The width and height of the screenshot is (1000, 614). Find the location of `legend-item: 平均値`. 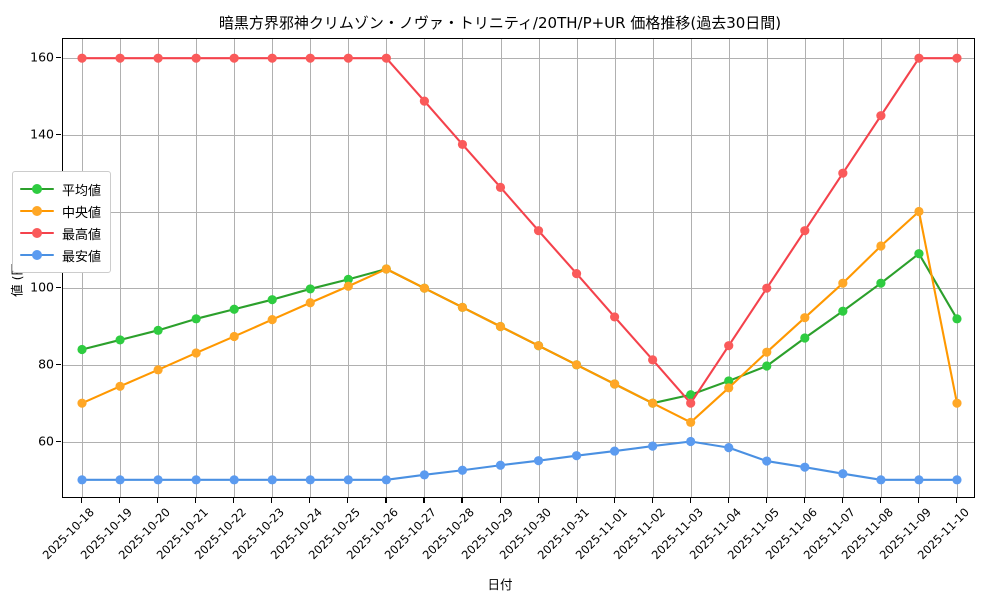

legend-item: 平均値 is located at coordinates (60, 189).